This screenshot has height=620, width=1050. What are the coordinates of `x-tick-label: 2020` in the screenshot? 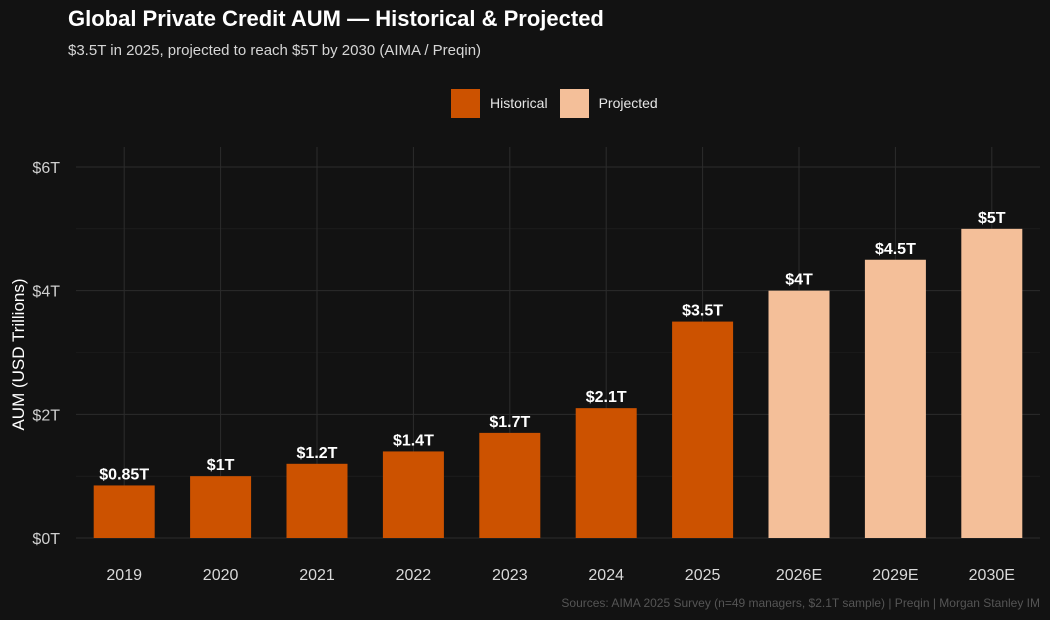 It's located at (221, 575).